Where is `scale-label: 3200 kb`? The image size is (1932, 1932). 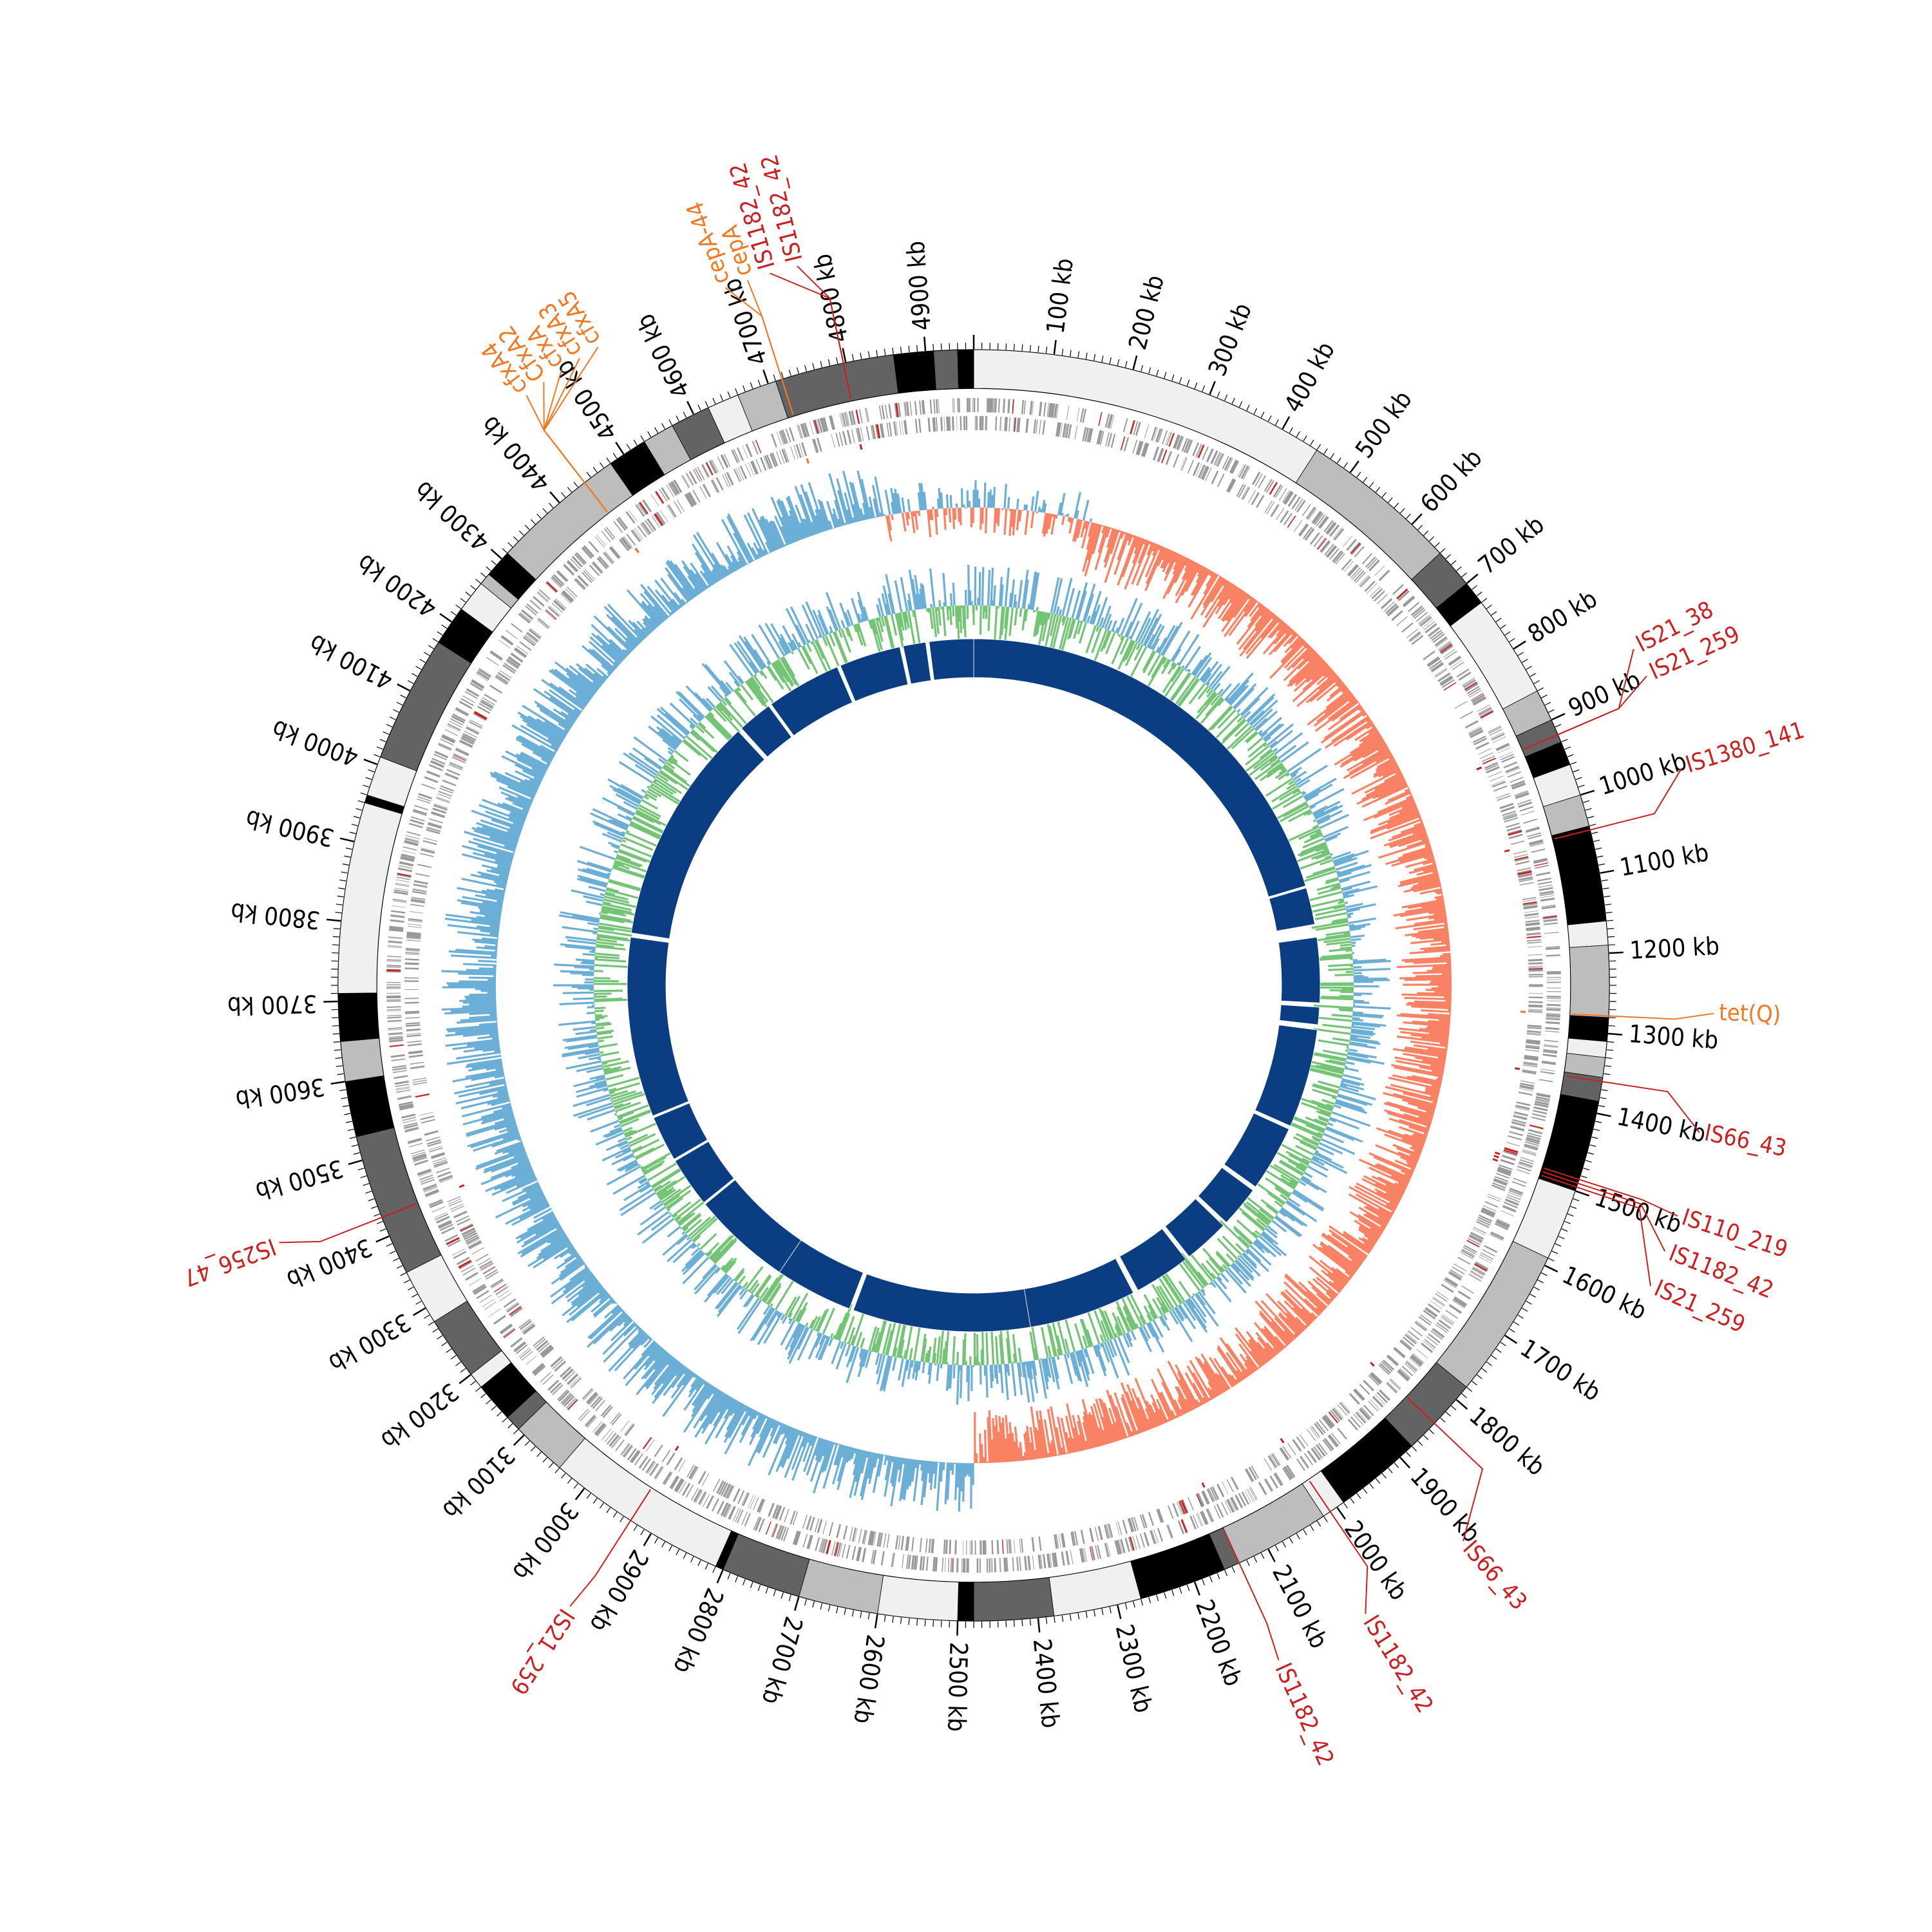 scale-label: 3200 kb is located at coordinates (419, 1416).